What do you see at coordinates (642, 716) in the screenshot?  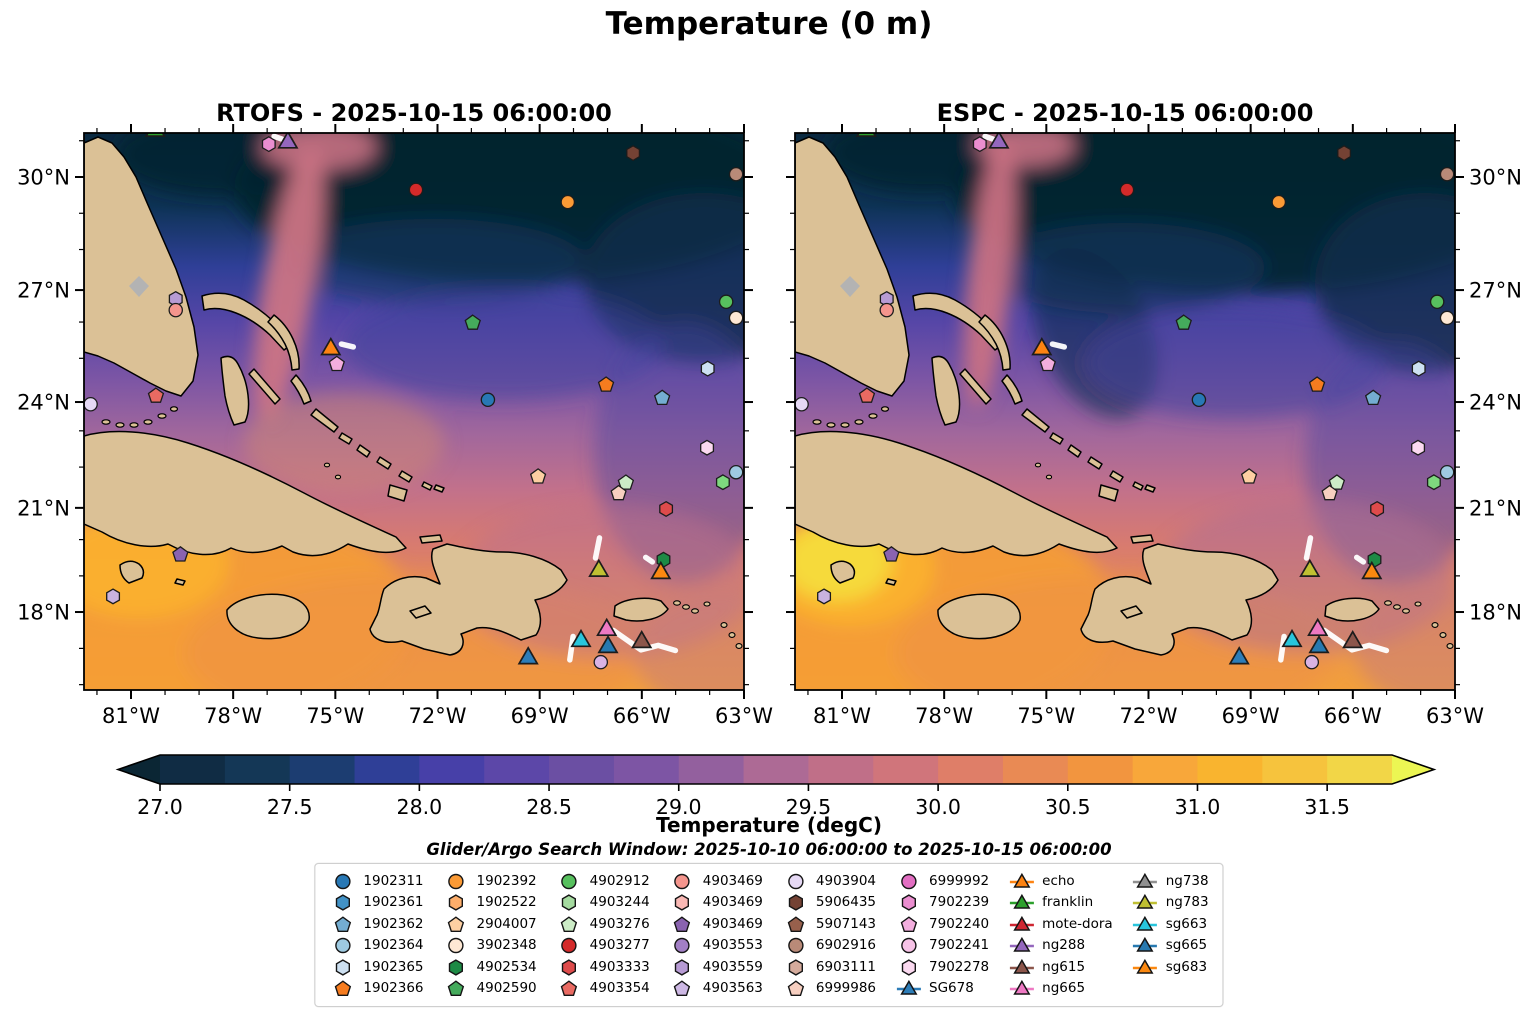 I see `lon-tick-label: 66°W` at bounding box center [642, 716].